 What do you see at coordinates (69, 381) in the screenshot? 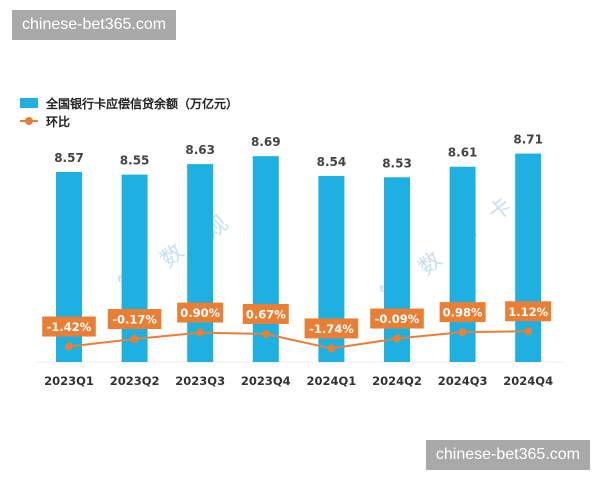
I see `x-tick-label: 2023Q1` at bounding box center [69, 381].